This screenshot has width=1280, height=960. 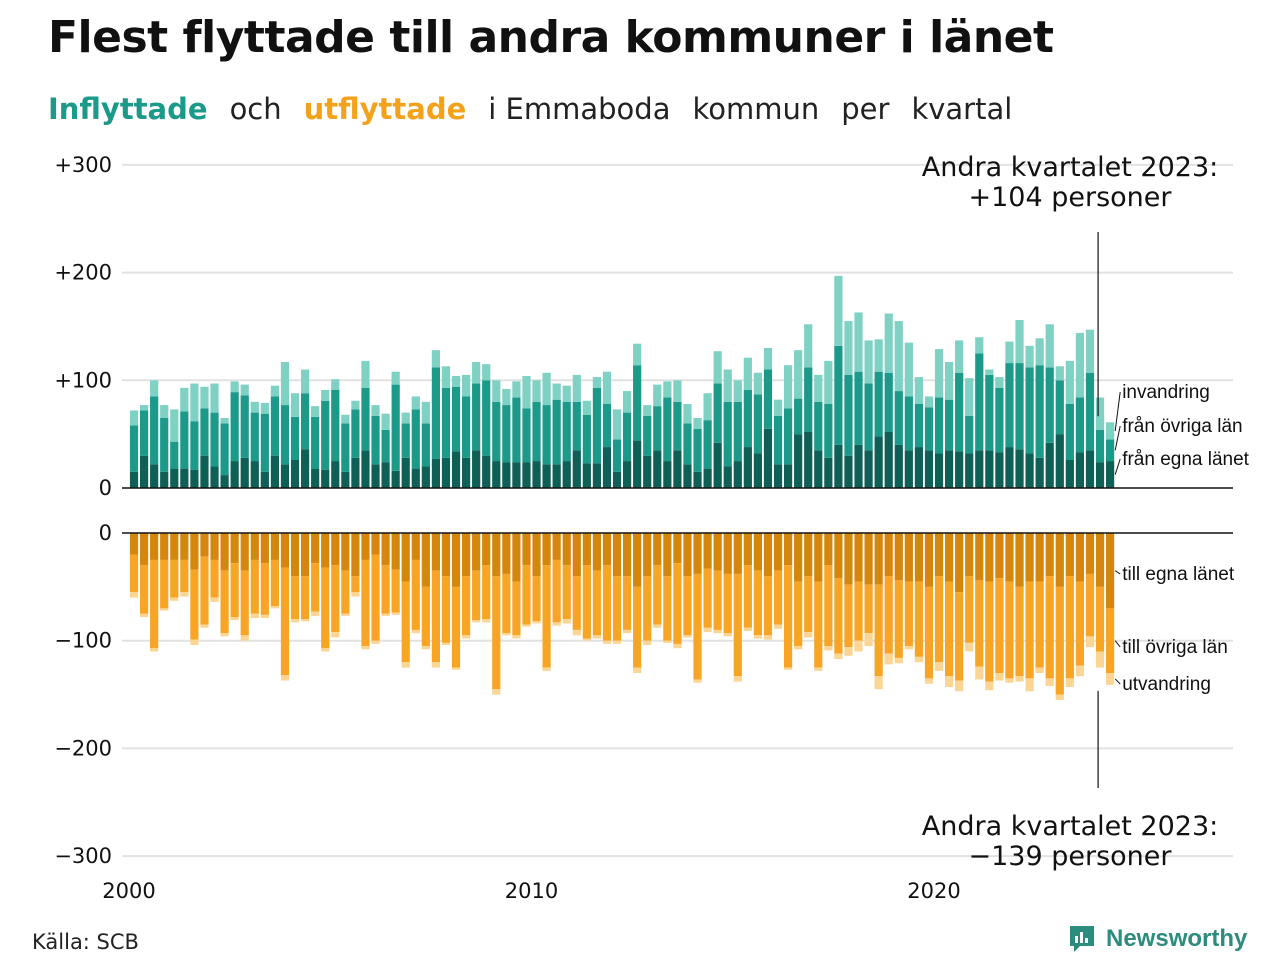 What do you see at coordinates (83, 641) in the screenshot?
I see `y-tick-label-lower: −100` at bounding box center [83, 641].